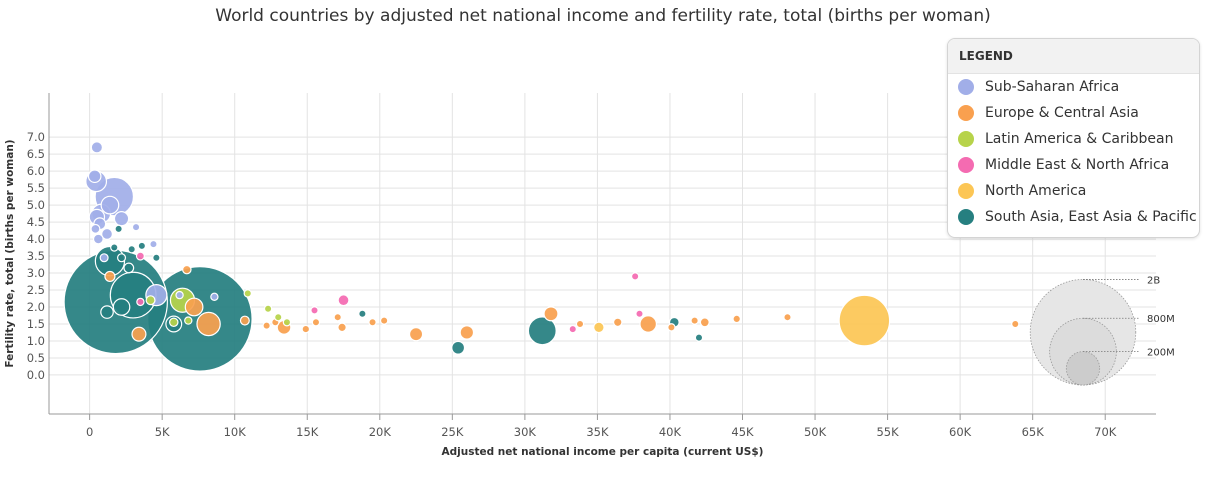 This screenshot has height=480, width=1206. Describe the element at coordinates (1105, 432) in the screenshot. I see `x-tick-label: 70K` at that location.